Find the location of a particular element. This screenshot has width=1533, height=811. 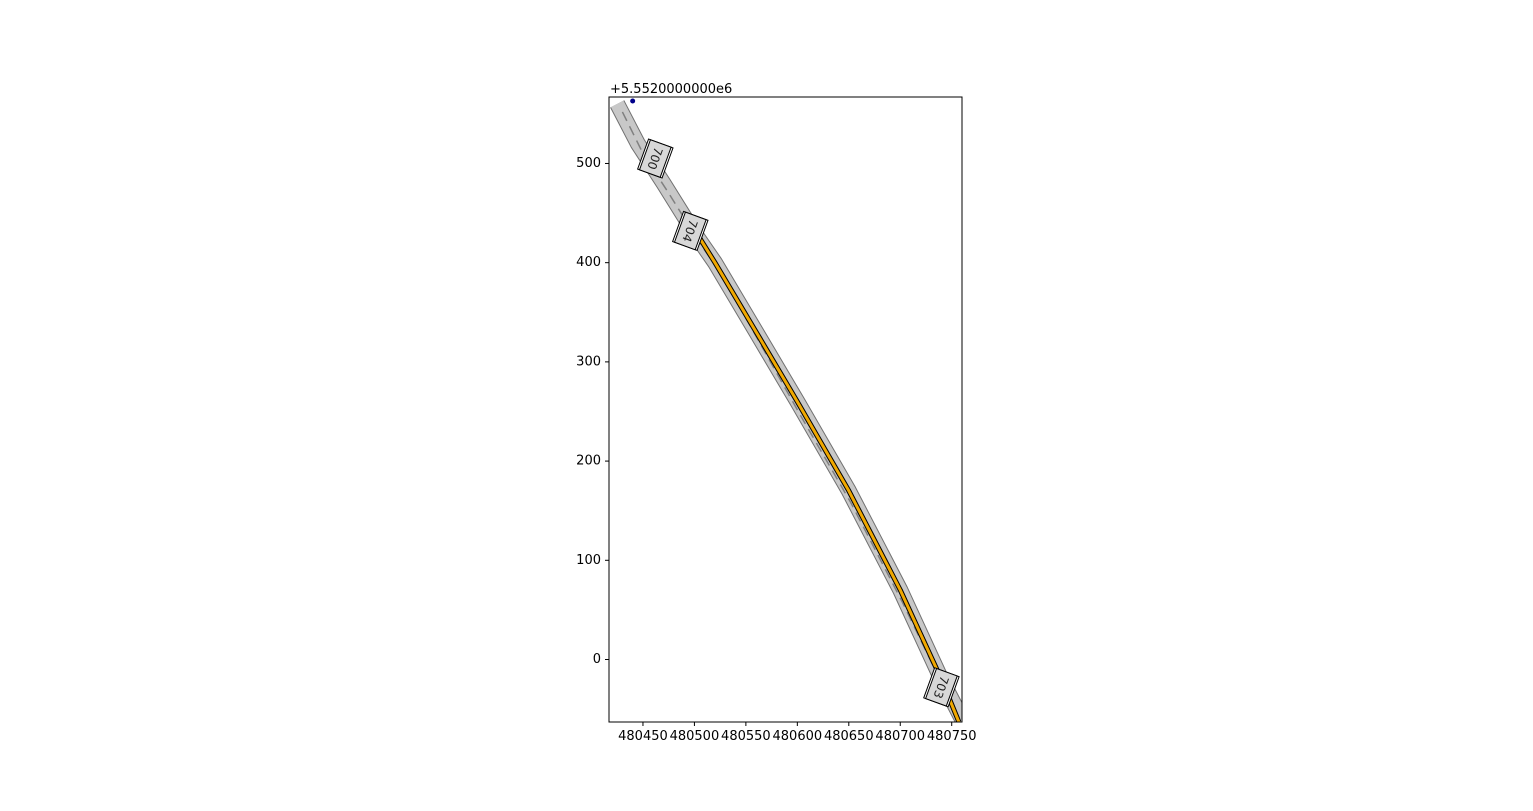

x-tick-label: 480450 is located at coordinates (643, 736).